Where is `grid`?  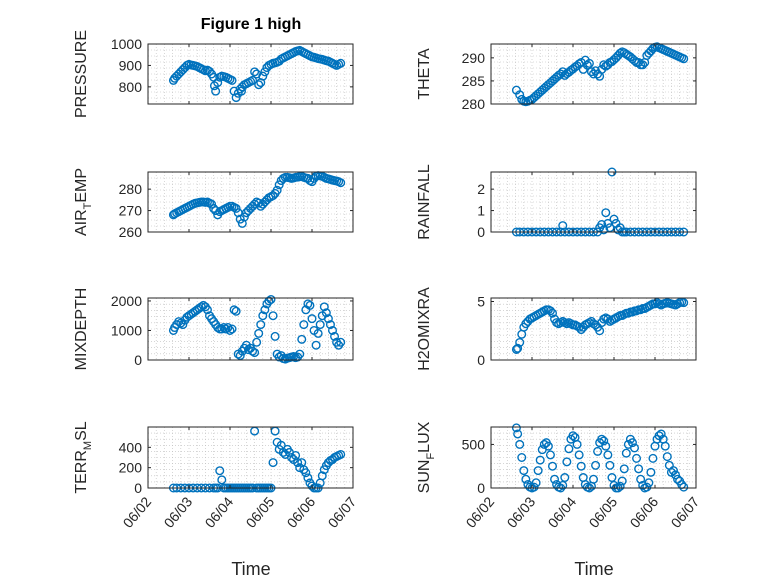 grid is located at coordinates (593, 74).